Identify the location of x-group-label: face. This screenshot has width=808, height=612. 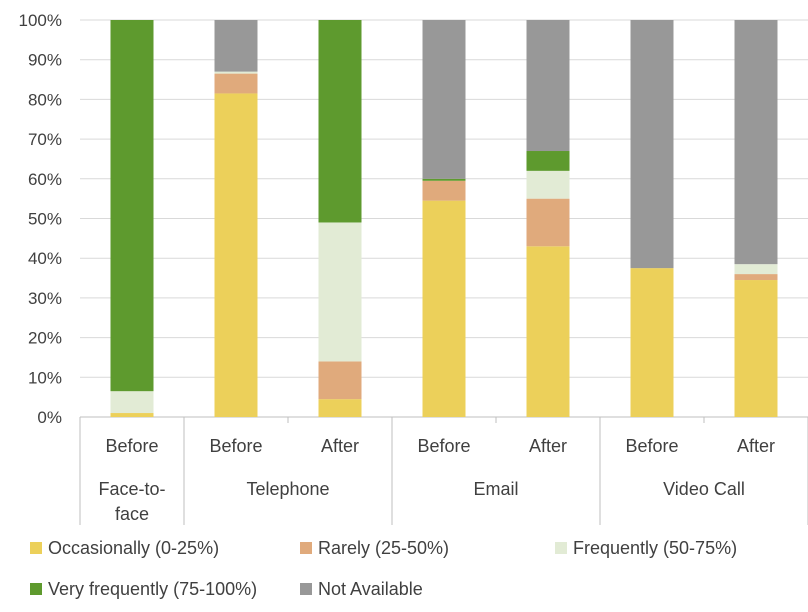
(132, 514).